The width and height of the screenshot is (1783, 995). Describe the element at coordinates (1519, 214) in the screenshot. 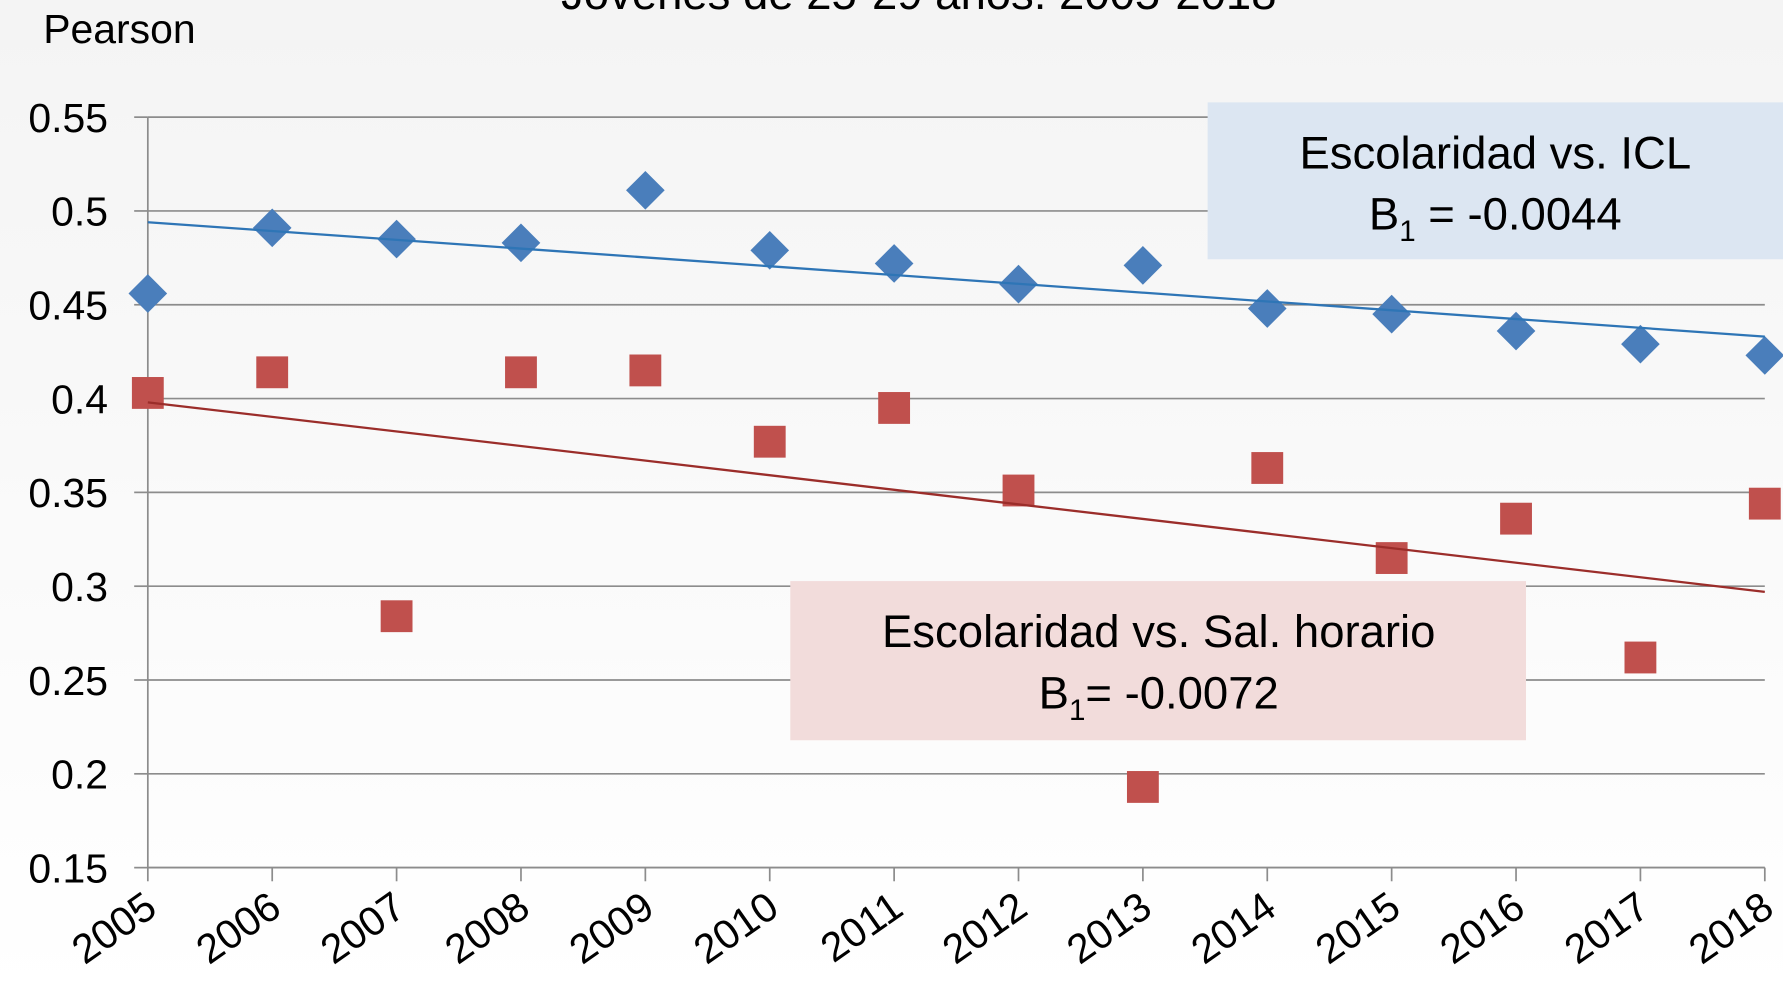

I see `annotation-rest: = -0.0044` at that location.